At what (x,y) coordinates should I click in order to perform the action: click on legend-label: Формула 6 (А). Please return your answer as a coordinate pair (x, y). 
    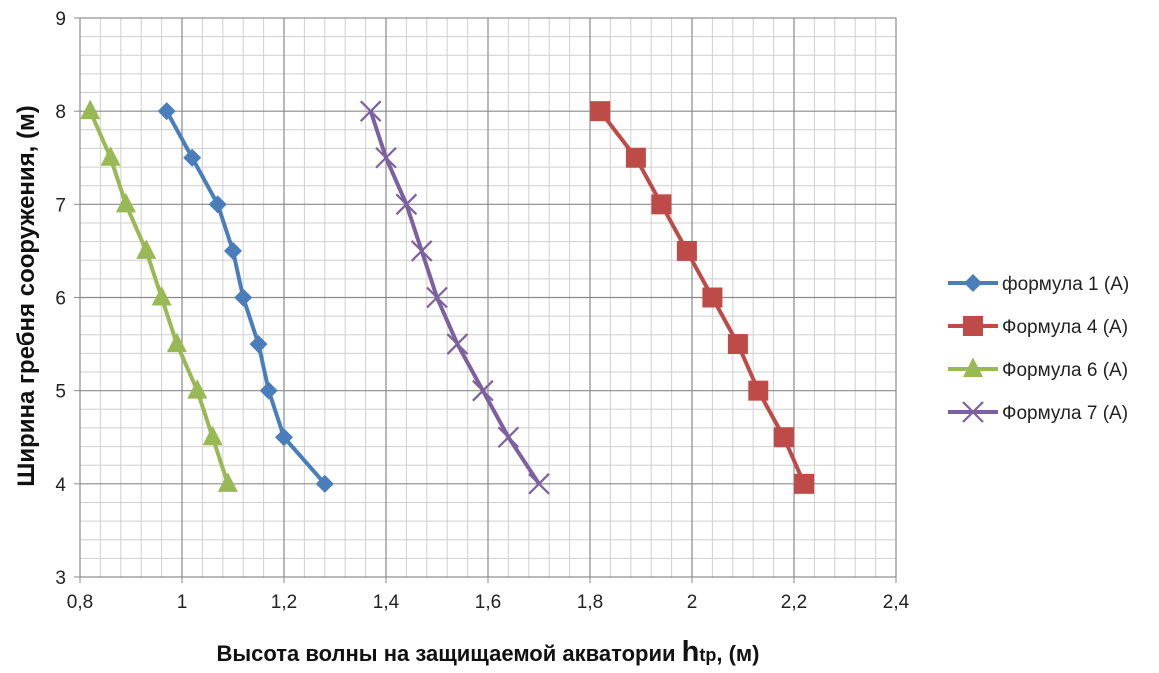
    Looking at the image, I should click on (1065, 370).